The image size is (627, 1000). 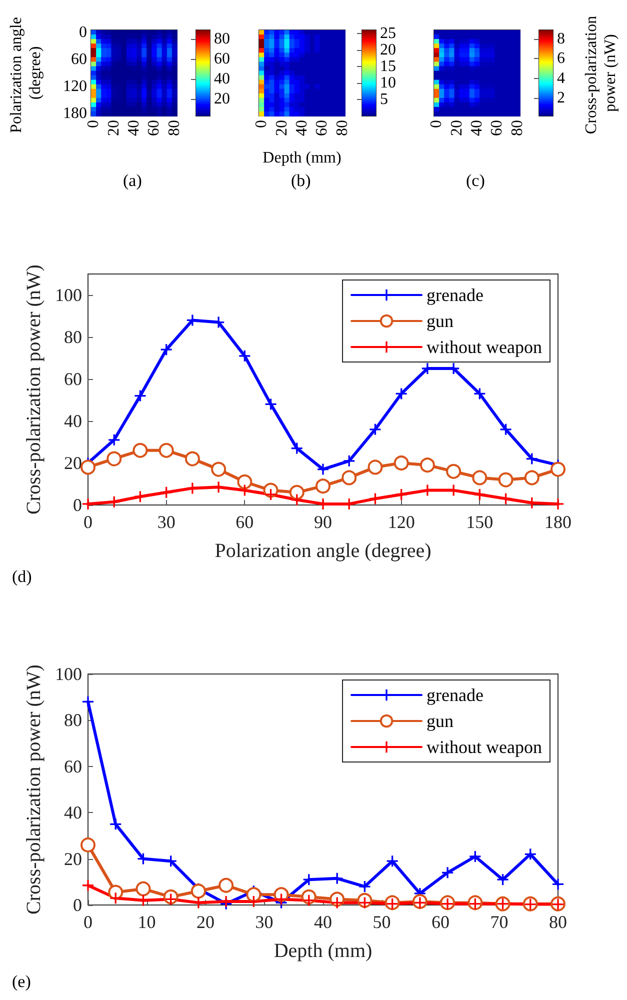 What do you see at coordinates (499, 922) in the screenshot?
I see `x-tick-label: 70` at bounding box center [499, 922].